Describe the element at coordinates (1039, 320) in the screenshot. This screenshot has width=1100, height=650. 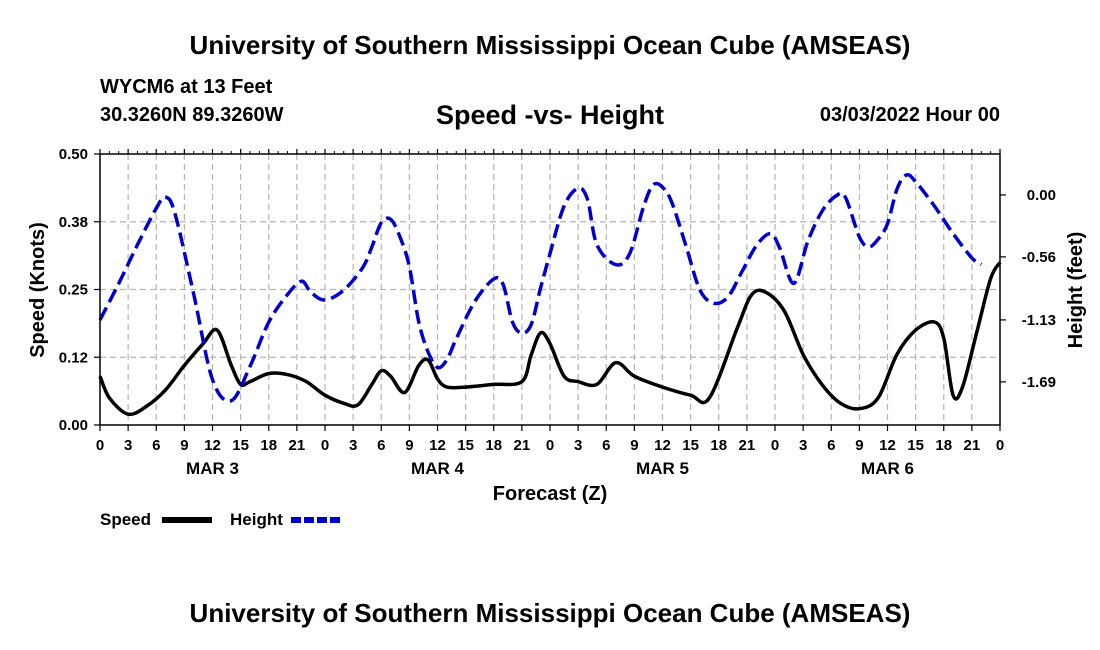
I see `y-right-tick-label: -1.13` at that location.